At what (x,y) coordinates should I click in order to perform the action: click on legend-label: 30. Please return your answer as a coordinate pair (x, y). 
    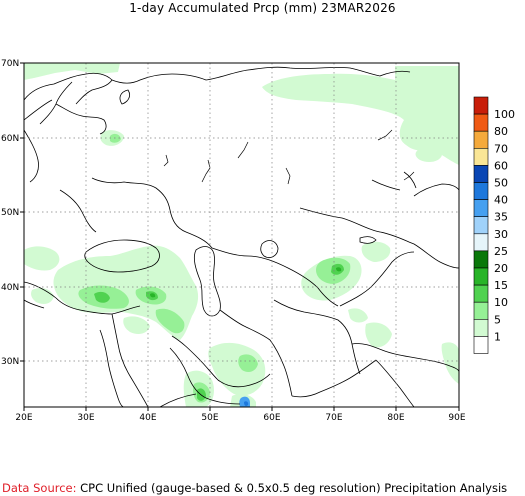
    Looking at the image, I should click on (501, 234).